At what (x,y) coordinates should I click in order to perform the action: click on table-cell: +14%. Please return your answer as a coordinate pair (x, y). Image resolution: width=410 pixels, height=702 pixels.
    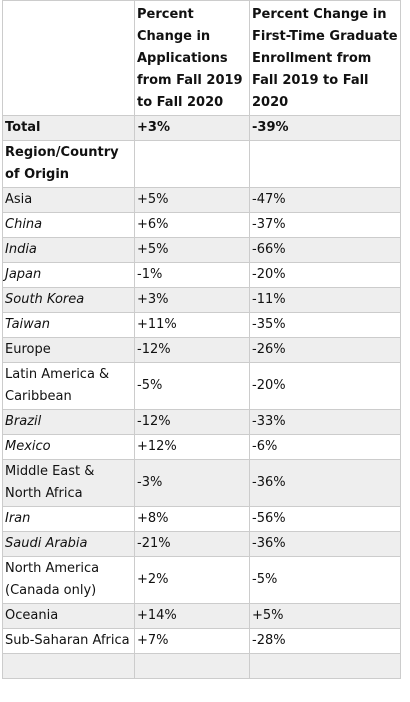
    Looking at the image, I should click on (192, 616).